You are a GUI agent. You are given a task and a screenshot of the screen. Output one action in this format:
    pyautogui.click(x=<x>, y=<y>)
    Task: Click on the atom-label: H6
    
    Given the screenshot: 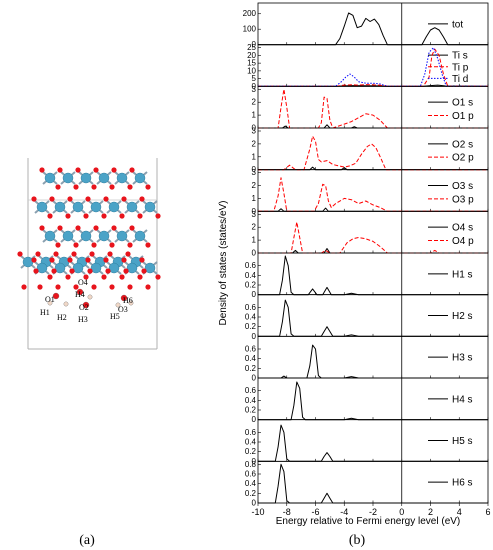 What is the action you would take?
    pyautogui.click(x=128, y=300)
    